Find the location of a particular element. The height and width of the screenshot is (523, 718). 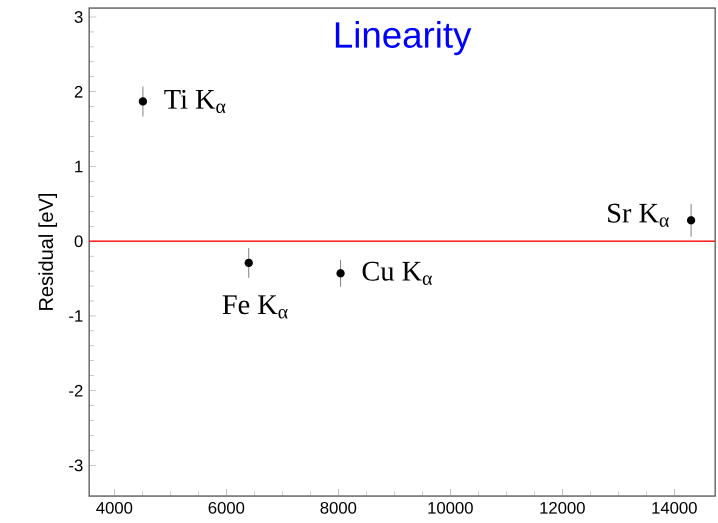

annotation: Fe K$_{α}$ is located at coordinates (255, 306).